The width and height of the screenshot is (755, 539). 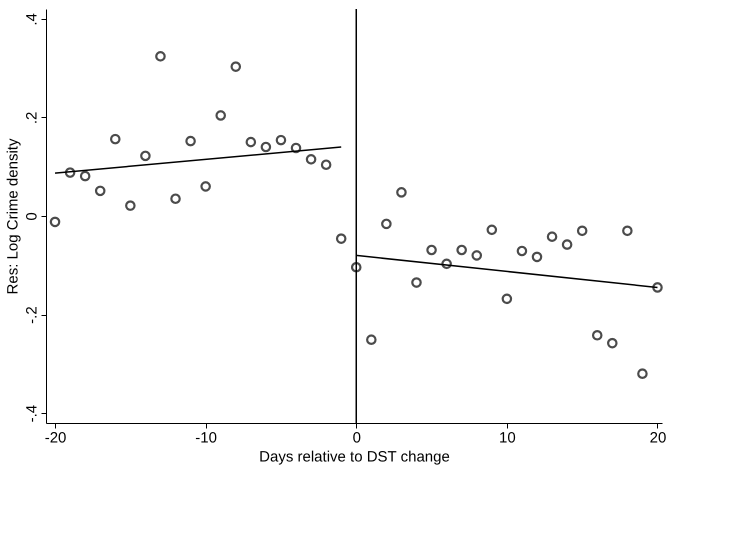 I want to click on y-axis-title: Res: Log Crime density, so click(x=13, y=216).